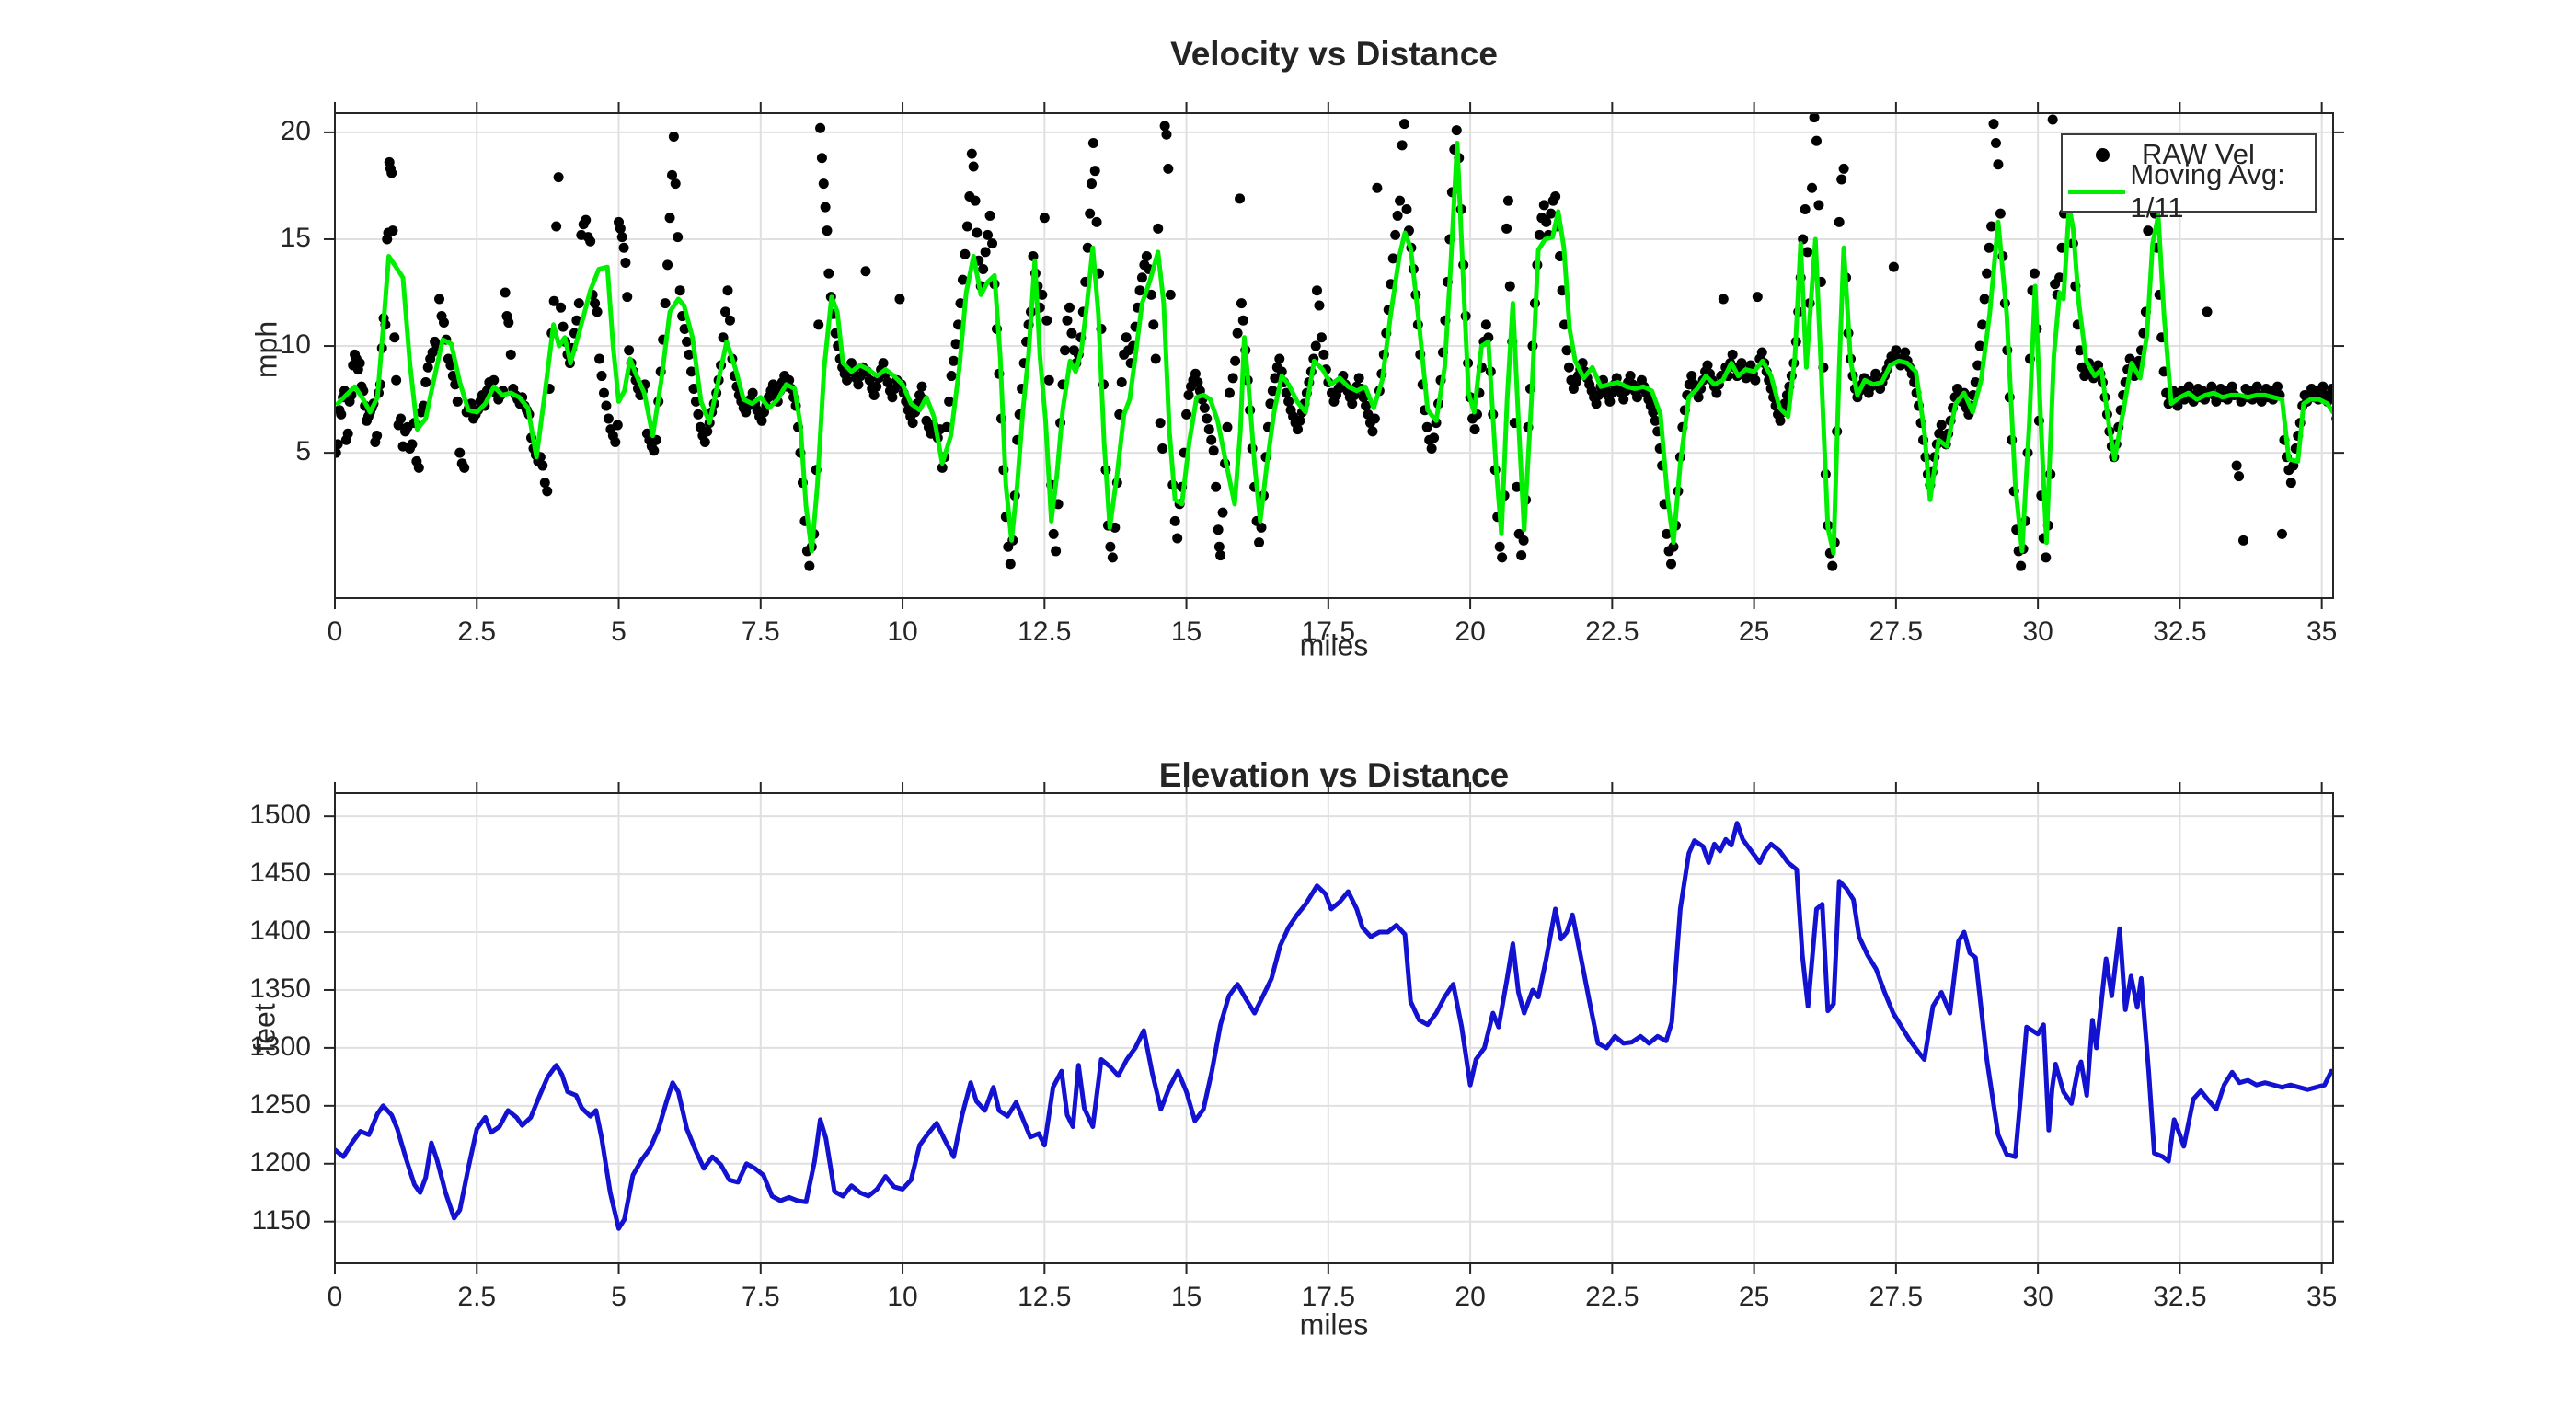  What do you see at coordinates (280, 815) in the screenshot?
I see `y-tick-label: 1500` at bounding box center [280, 815].